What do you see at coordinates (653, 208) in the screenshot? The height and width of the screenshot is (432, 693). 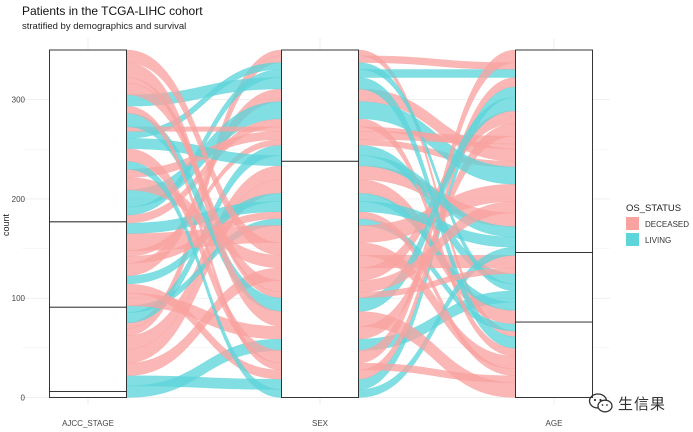 I see `legend-title: OS_STATUS` at bounding box center [653, 208].